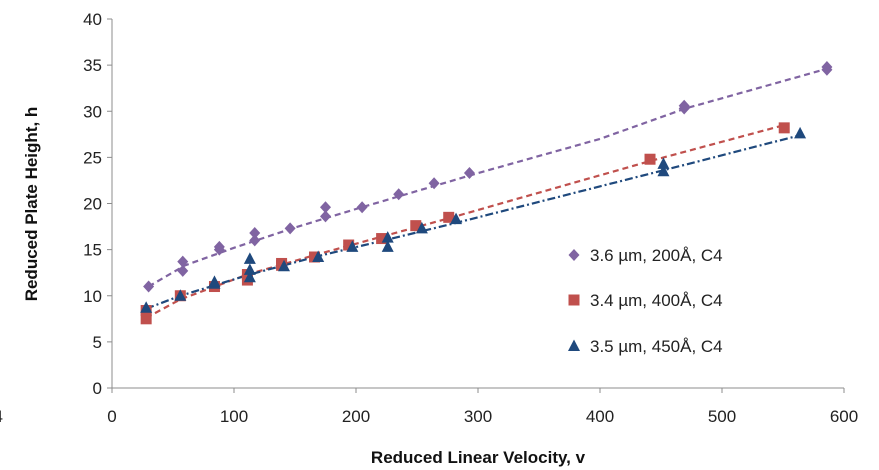 The image size is (879, 470). What do you see at coordinates (356, 416) in the screenshot?
I see `x-tick-label: 200` at bounding box center [356, 416].